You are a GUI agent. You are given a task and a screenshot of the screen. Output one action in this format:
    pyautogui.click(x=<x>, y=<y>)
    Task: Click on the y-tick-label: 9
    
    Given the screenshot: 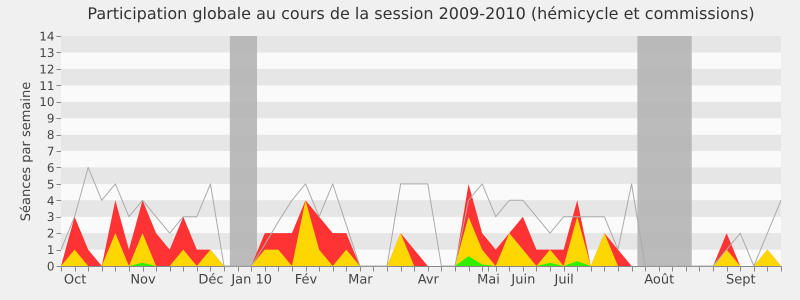 What is the action you would take?
    pyautogui.click(x=50, y=119)
    